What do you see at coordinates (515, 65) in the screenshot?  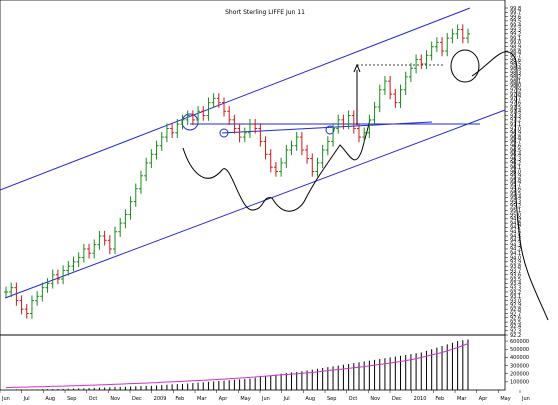 I see `price-tick-label: 98.5` at bounding box center [515, 65].